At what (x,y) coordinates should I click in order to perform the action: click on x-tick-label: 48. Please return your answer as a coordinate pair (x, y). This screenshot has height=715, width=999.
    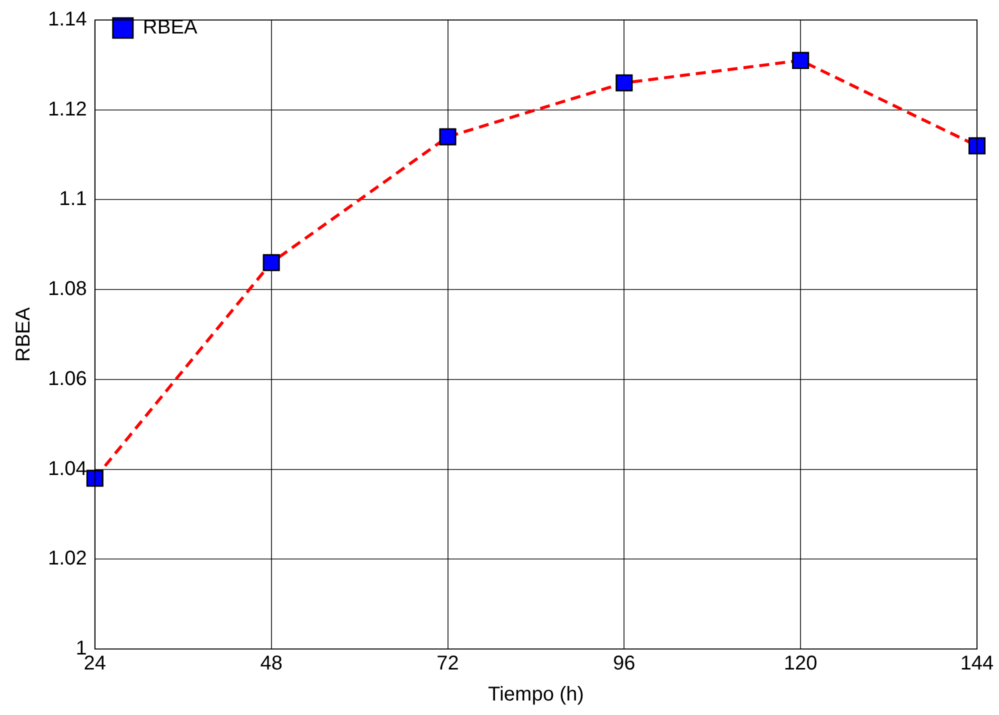
    Looking at the image, I should click on (271, 663).